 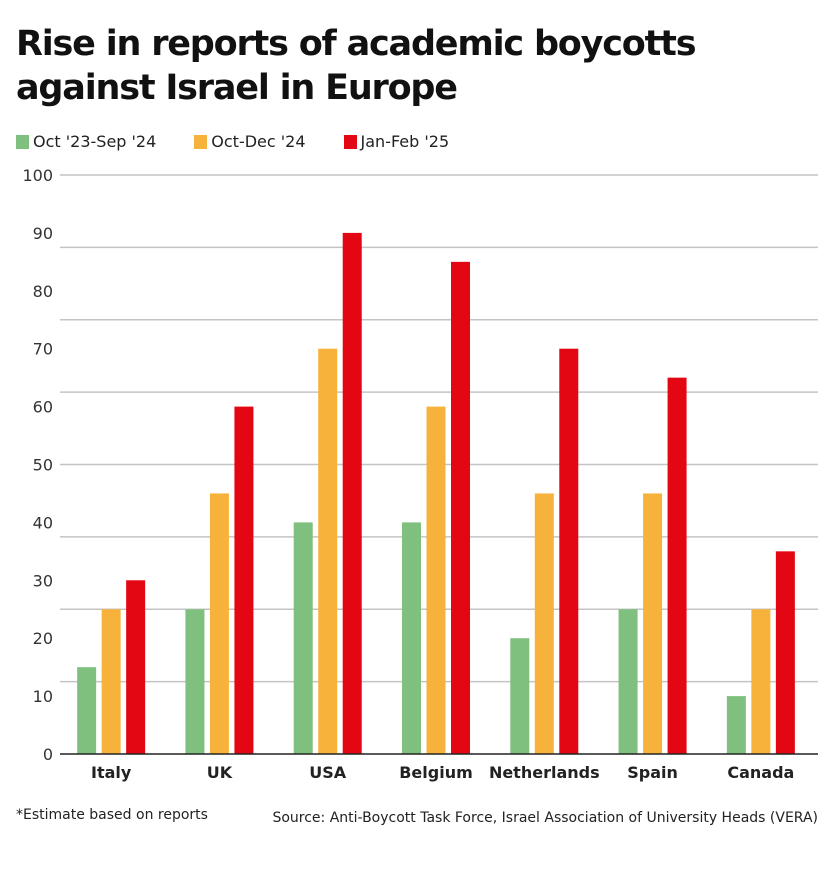 I want to click on legend-label: Jan-Feb '25, so click(x=405, y=141).